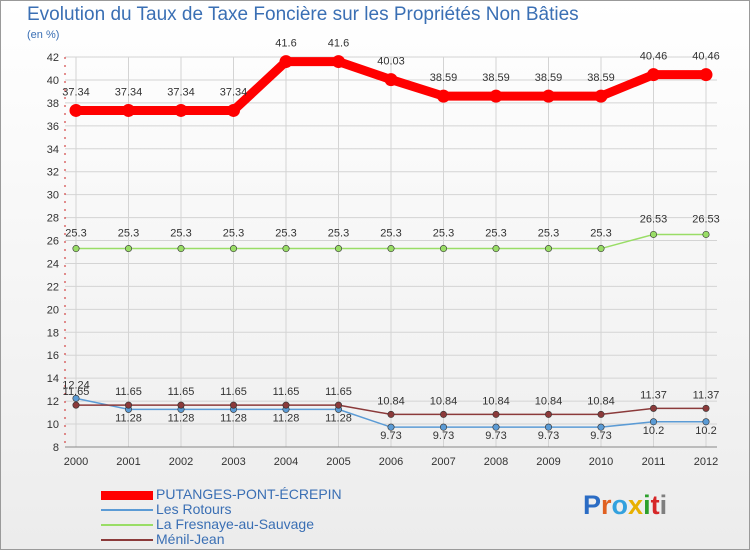 The image size is (750, 550). What do you see at coordinates (181, 462) in the screenshot?
I see `x-tick-label: 2002` at bounding box center [181, 462].